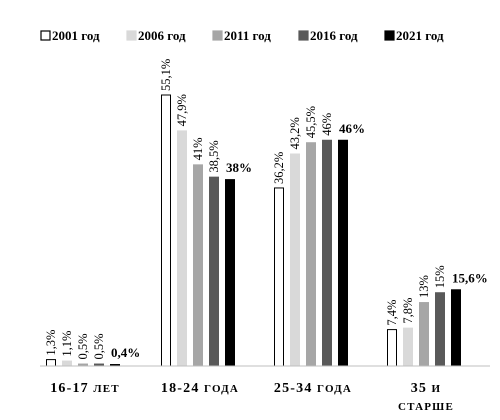  Describe the element at coordinates (392, 313) in the screenshot. I see `value-label: 7,4%` at that location.